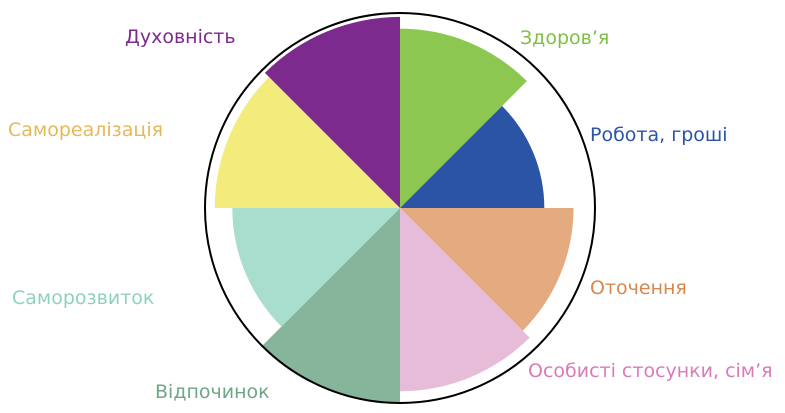 This screenshot has width=785, height=413. I want to click on category-label: Саморозвиток, so click(83, 298).